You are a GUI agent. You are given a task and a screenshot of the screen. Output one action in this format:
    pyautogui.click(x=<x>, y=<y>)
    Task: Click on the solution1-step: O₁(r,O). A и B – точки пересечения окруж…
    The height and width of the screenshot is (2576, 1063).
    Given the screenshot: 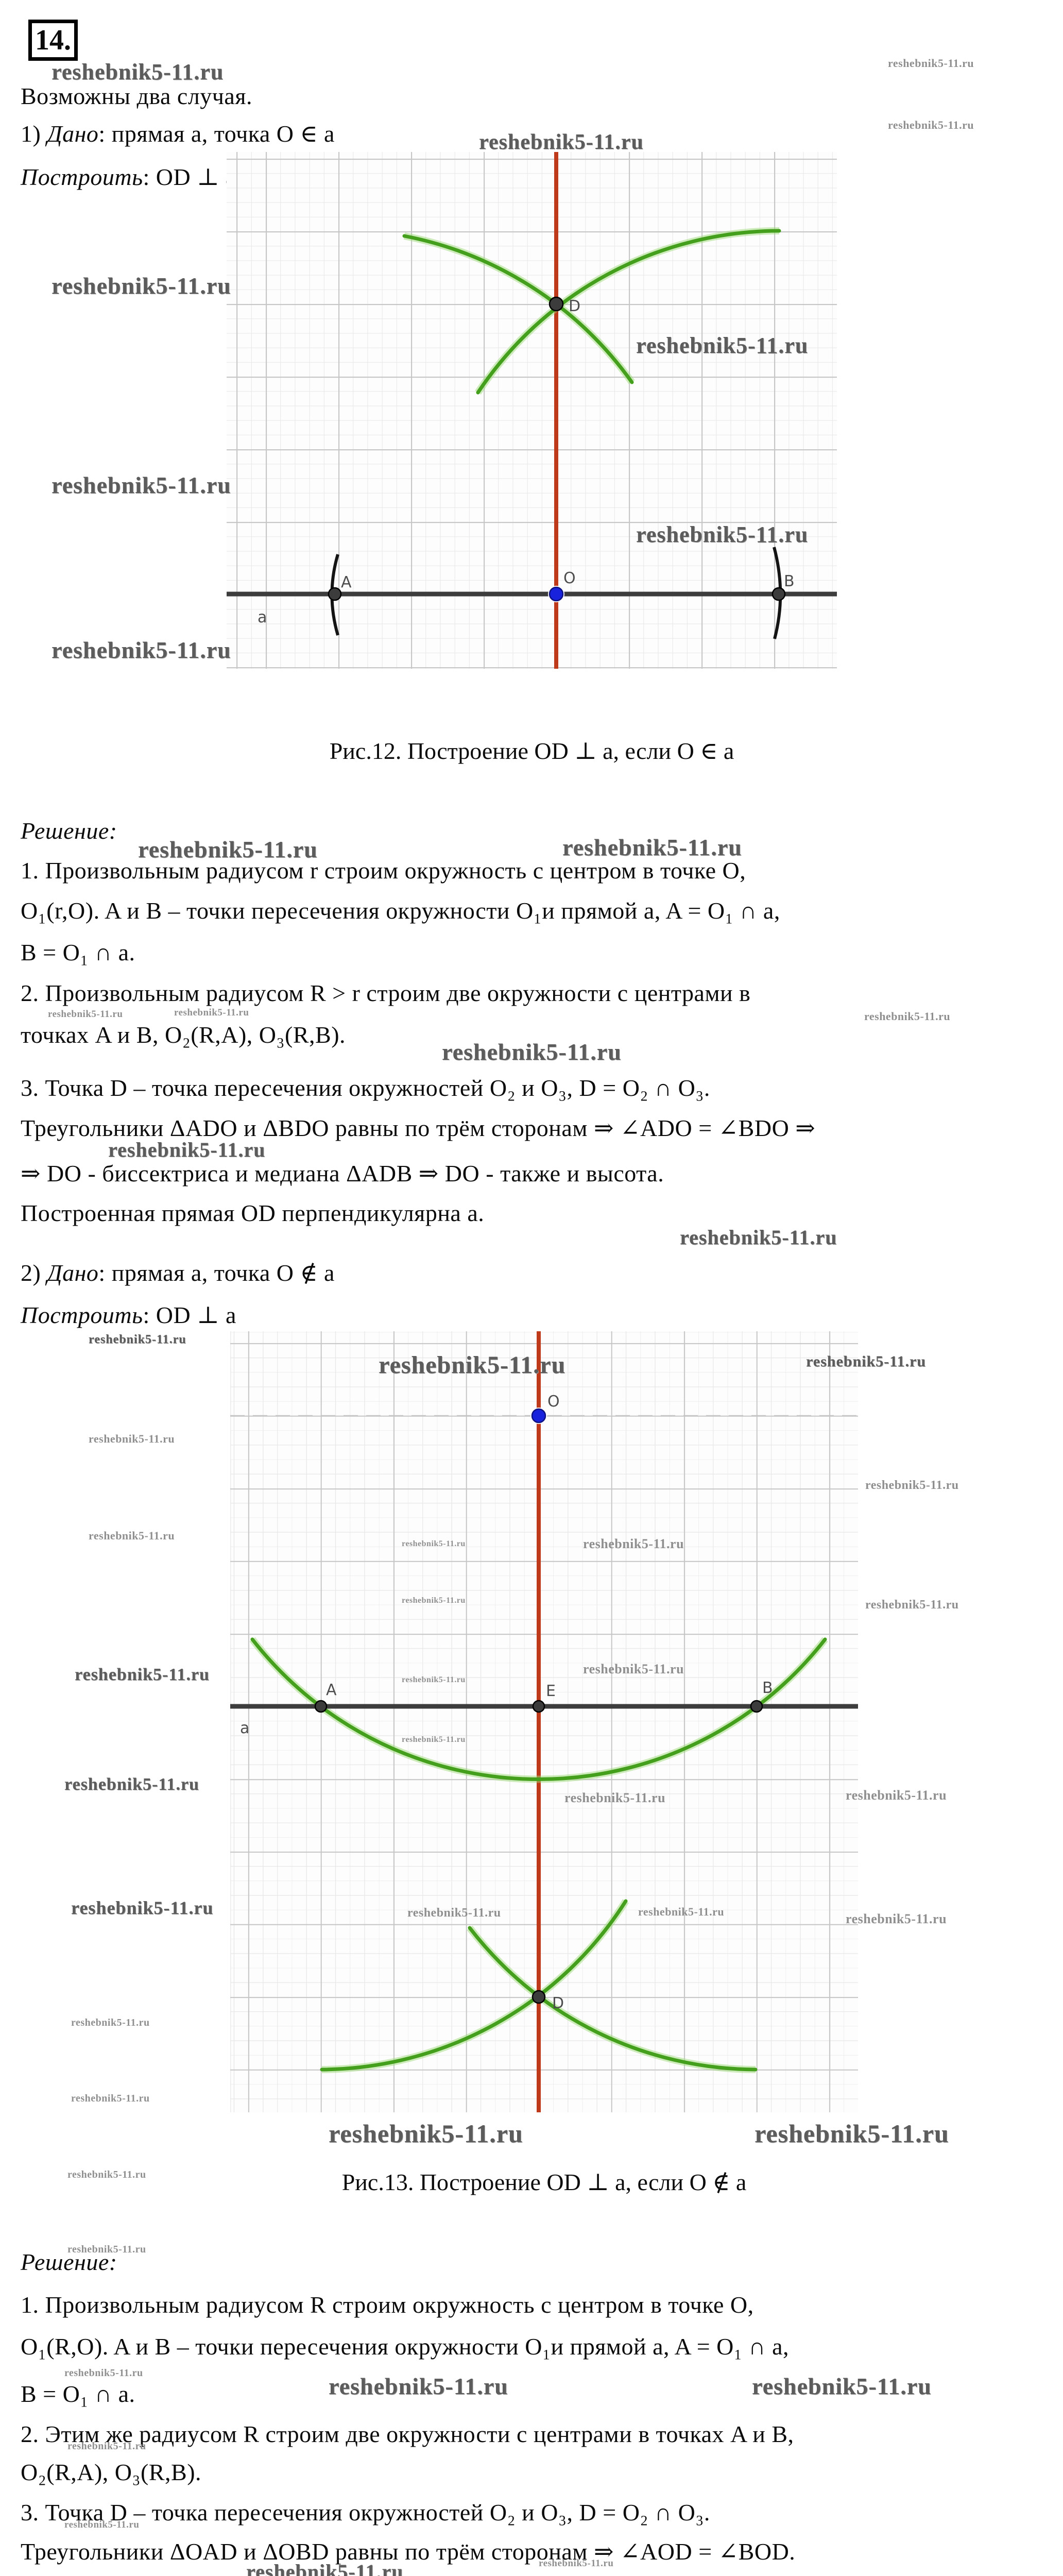 What is the action you would take?
    pyautogui.click(x=400, y=910)
    